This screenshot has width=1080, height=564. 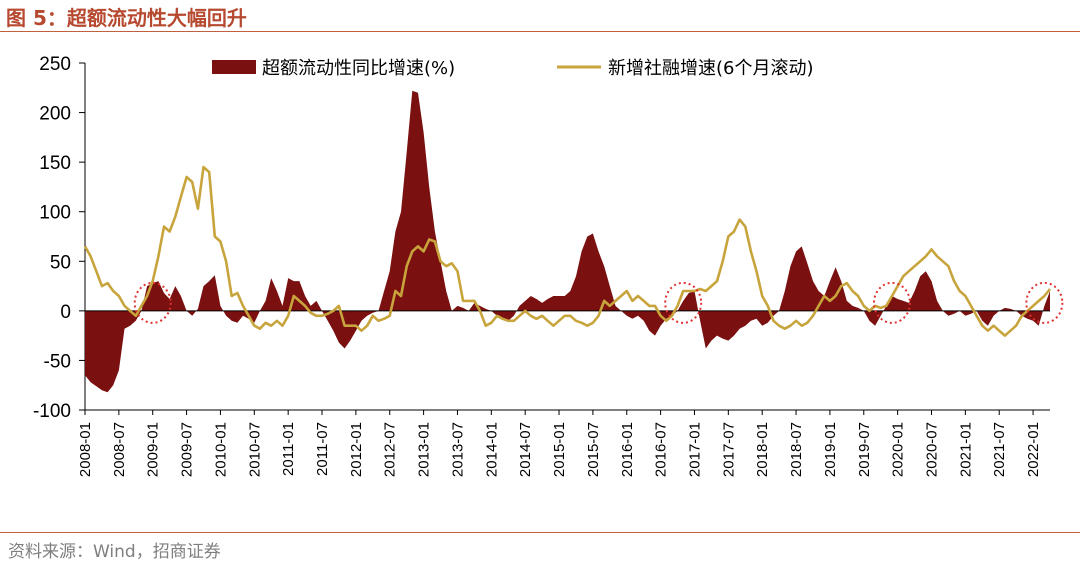 What do you see at coordinates (661, 449) in the screenshot?
I see `x-tick-label: 2016-07` at bounding box center [661, 449].